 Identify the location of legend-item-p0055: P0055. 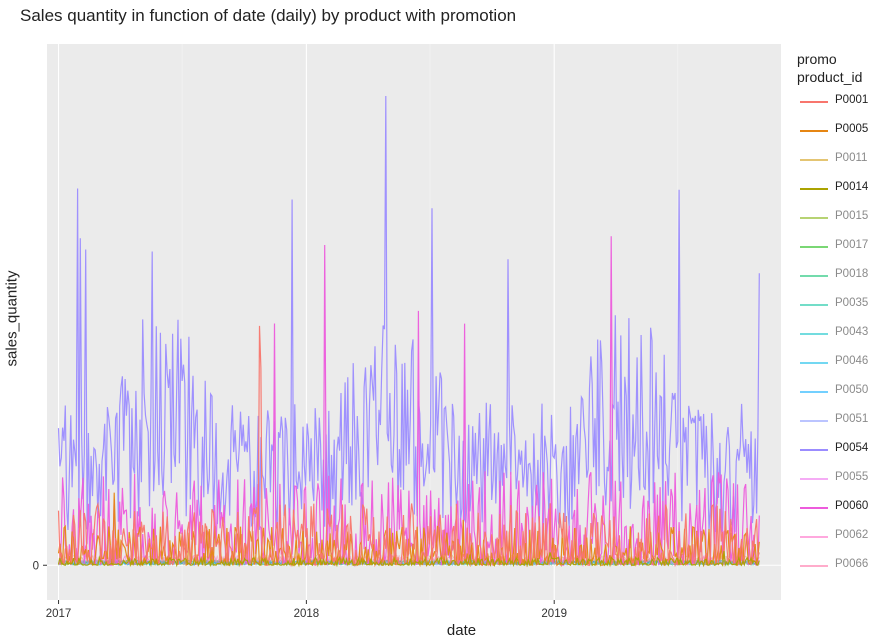
(842, 481).